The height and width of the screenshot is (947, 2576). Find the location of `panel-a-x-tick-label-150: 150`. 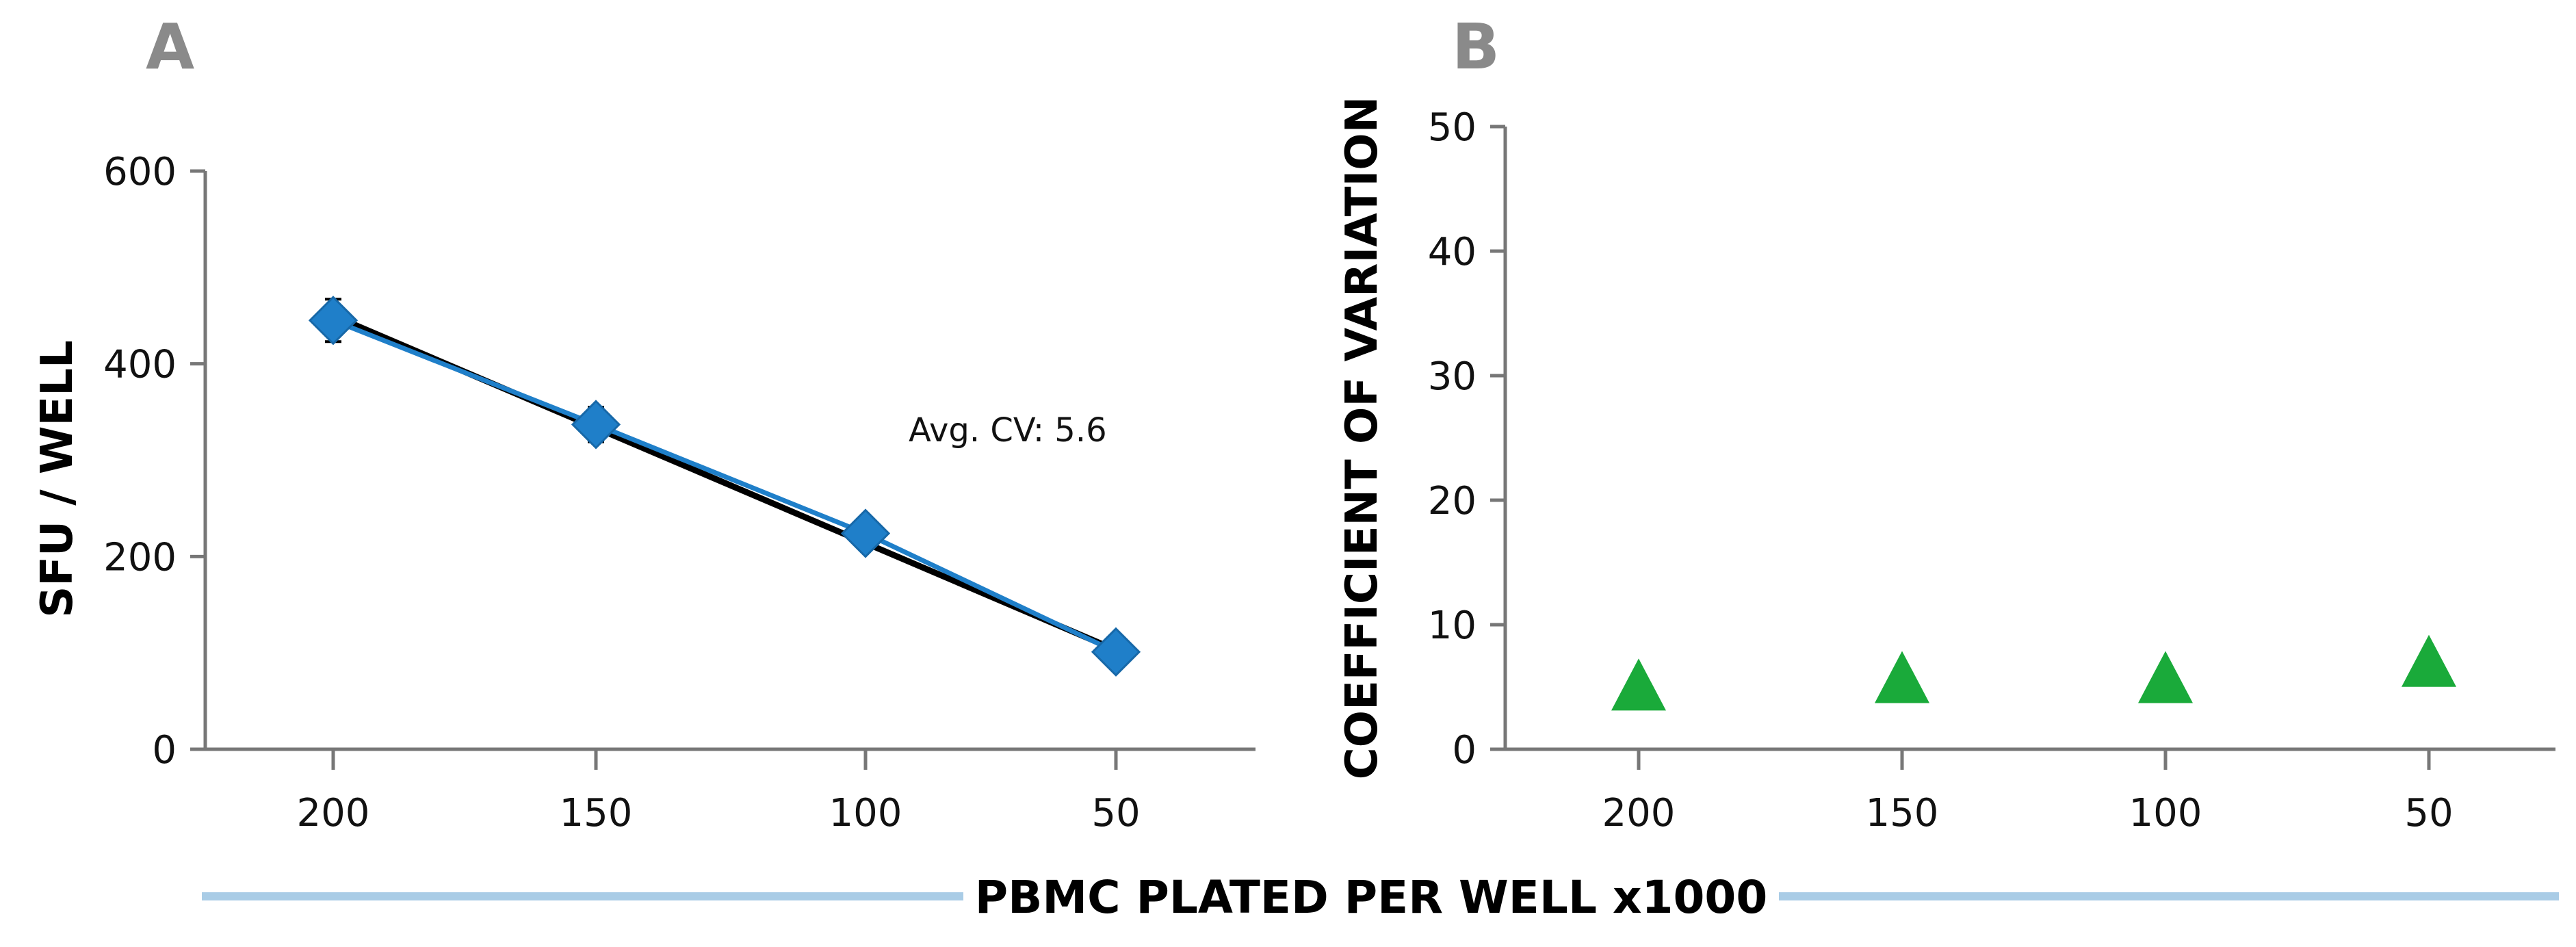

panel-a-x-tick-label-150: 150 is located at coordinates (596, 813).